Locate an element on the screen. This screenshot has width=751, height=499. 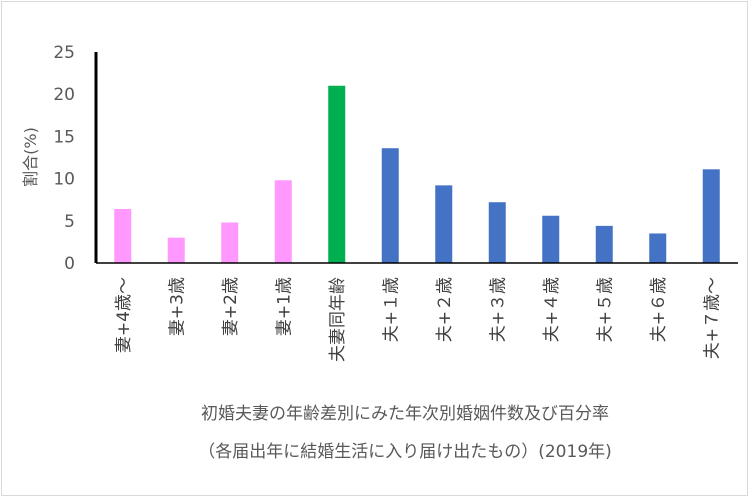
x-category-label: 妻+1歳 is located at coordinates (284, 306).